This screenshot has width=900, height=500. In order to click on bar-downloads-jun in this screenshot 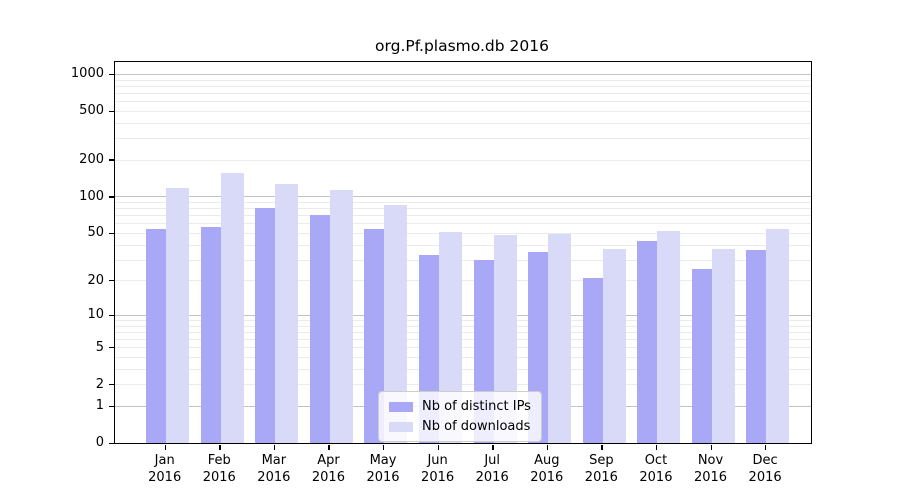, I will do `click(450, 337)`.